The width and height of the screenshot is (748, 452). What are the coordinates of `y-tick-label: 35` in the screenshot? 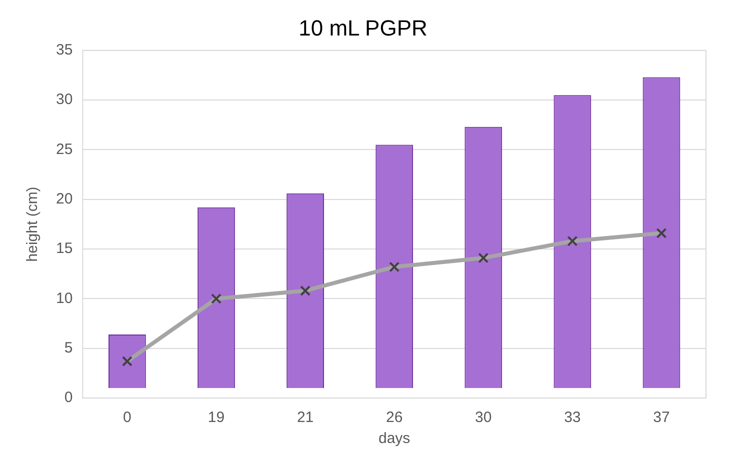 It's located at (64, 50).